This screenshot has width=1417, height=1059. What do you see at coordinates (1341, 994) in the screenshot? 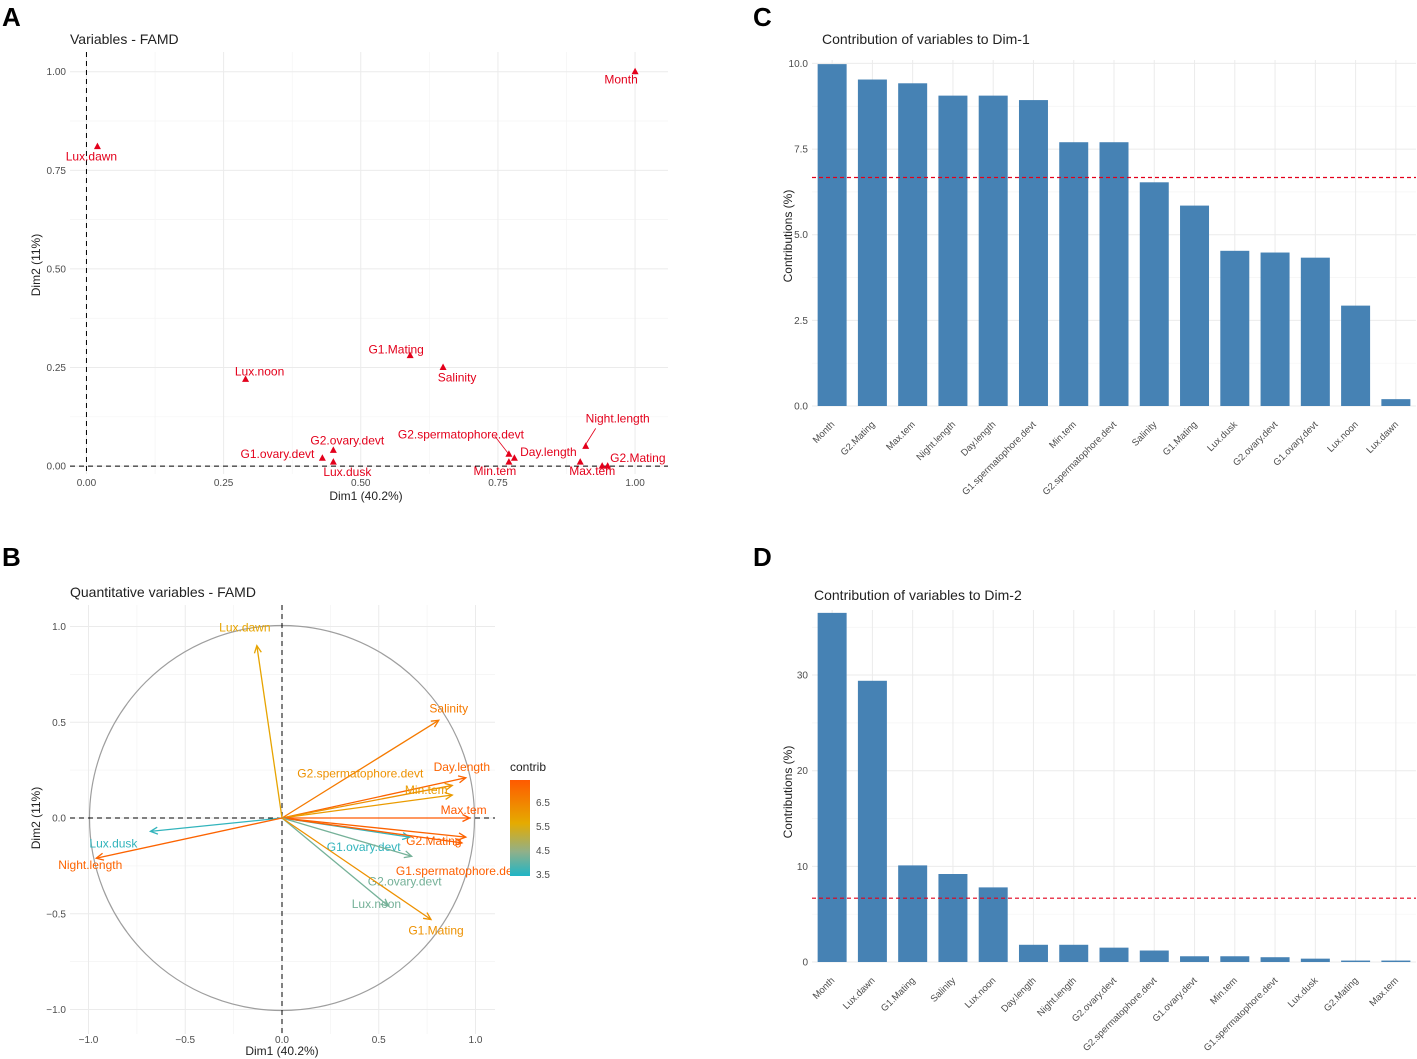
I see `category-label: G2.Mating` at bounding box center [1341, 994].